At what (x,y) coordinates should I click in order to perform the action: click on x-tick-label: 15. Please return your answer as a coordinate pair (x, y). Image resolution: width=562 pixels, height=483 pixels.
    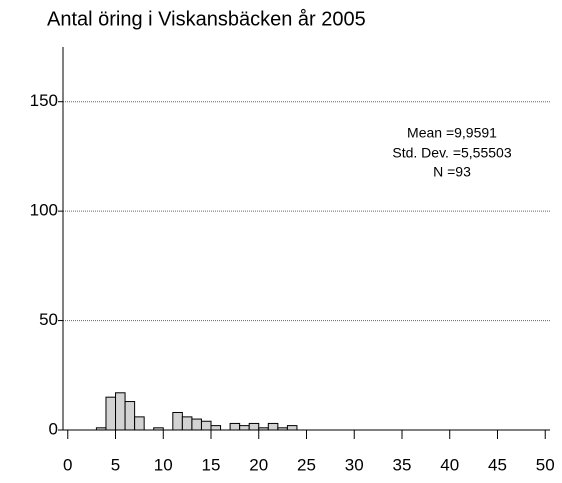
    Looking at the image, I should click on (211, 464).